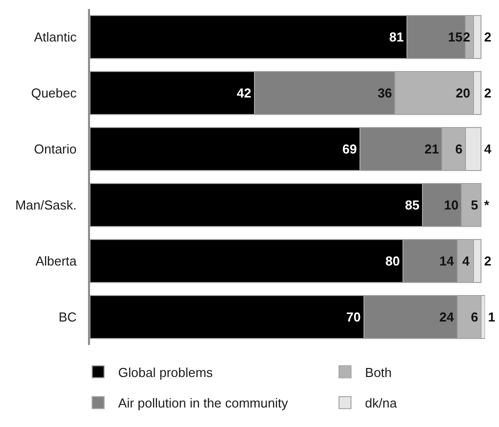 This screenshot has height=427, width=499. Describe the element at coordinates (447, 261) in the screenshot. I see `data-label: 14` at that location.